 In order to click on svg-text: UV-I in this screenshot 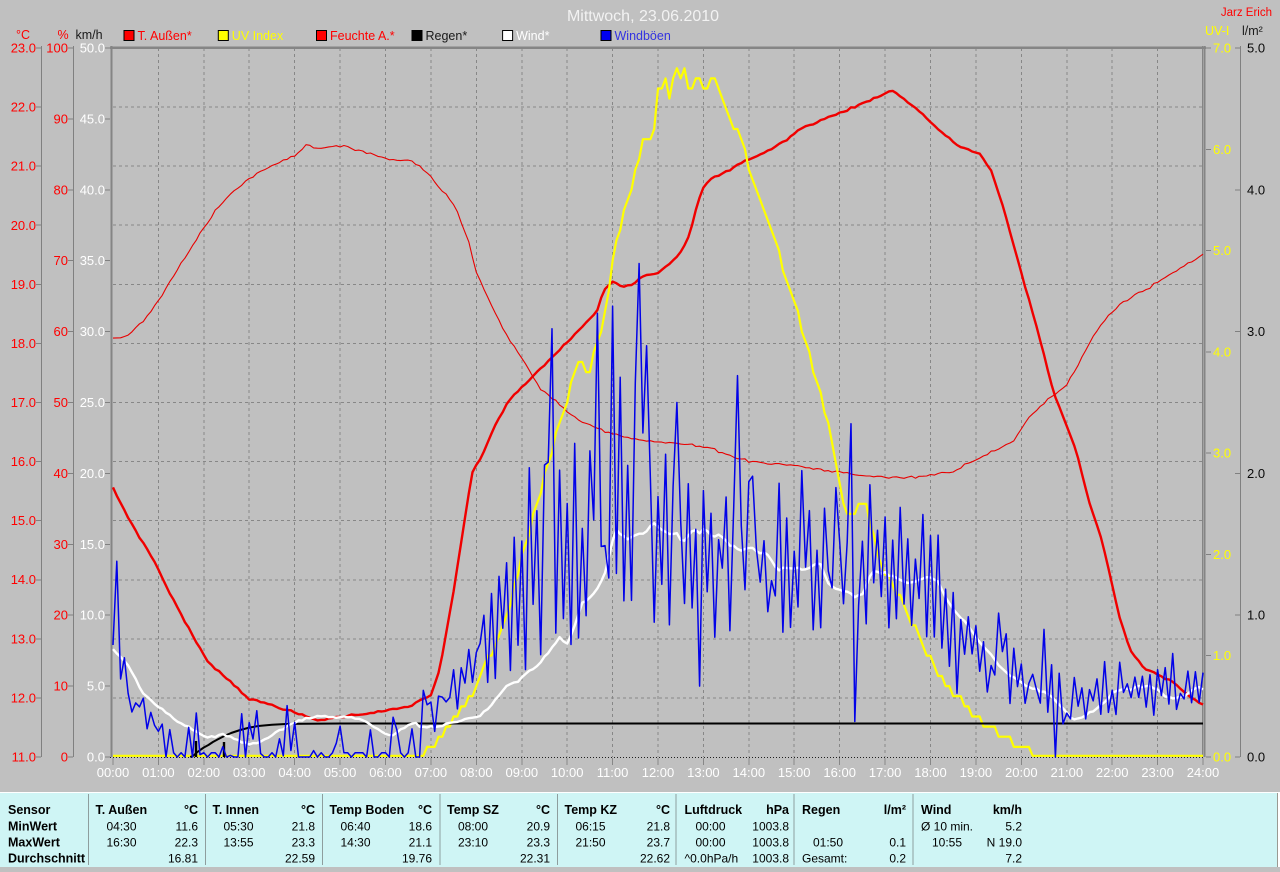, I will do `click(1217, 31)`.